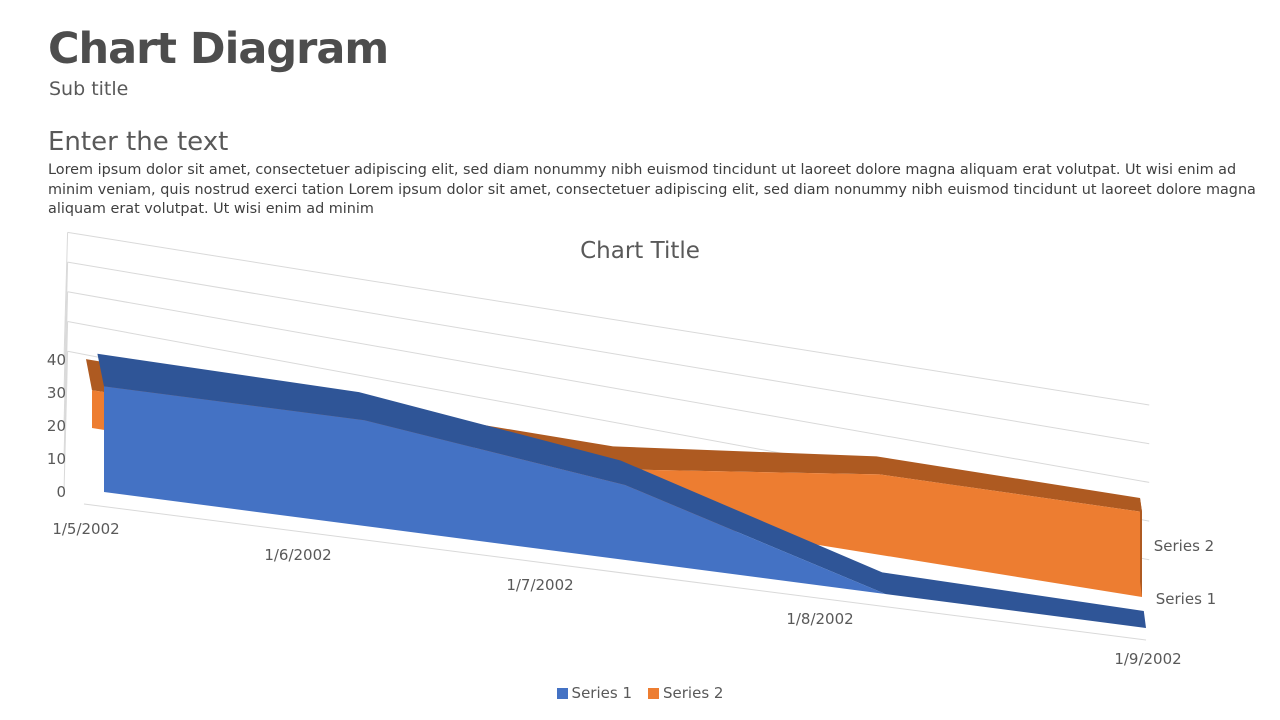  I want to click on legend-label-series-1: Series 1, so click(601, 693).